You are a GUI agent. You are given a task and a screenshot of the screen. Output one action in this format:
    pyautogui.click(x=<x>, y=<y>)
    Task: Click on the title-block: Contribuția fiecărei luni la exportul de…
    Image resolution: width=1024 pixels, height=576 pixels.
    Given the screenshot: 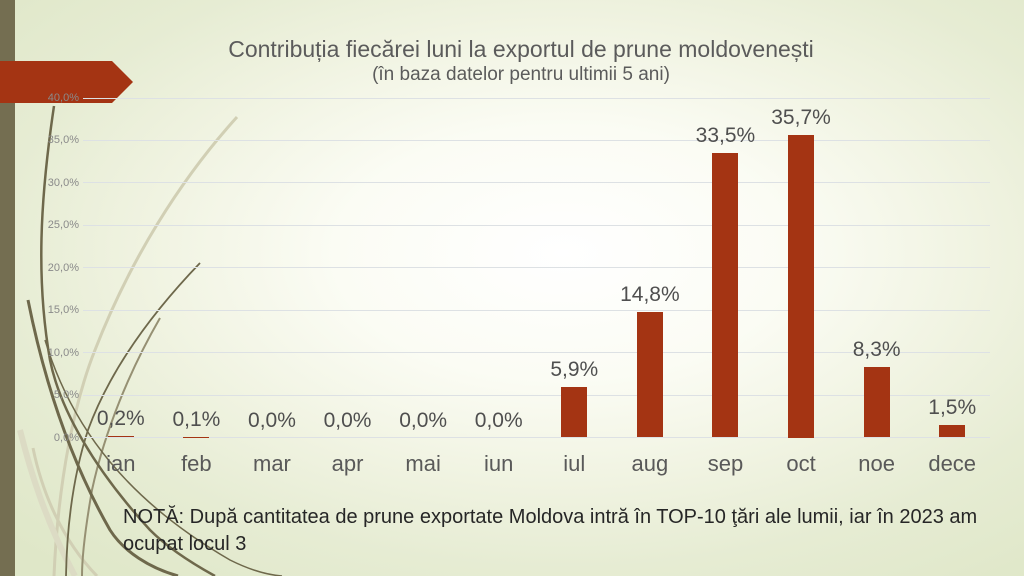 What is the action you would take?
    pyautogui.click(x=521, y=61)
    